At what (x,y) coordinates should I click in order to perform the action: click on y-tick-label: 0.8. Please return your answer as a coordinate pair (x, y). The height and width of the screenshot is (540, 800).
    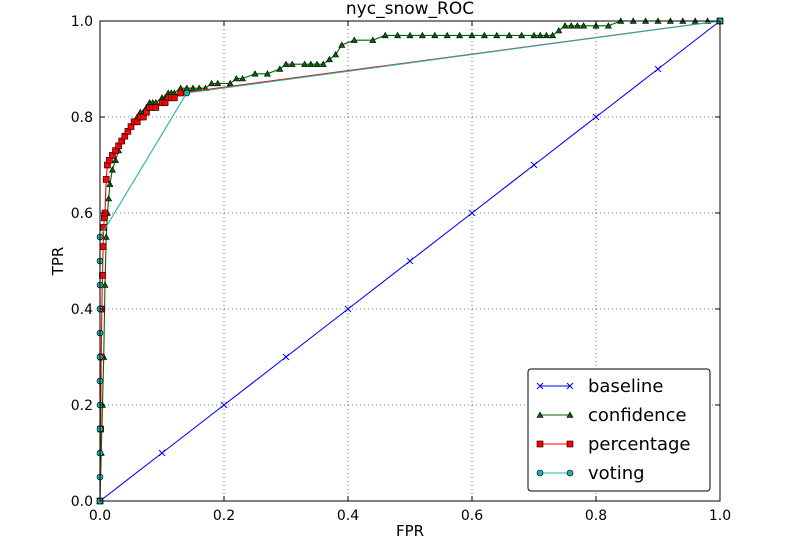
    Looking at the image, I should click on (82, 118).